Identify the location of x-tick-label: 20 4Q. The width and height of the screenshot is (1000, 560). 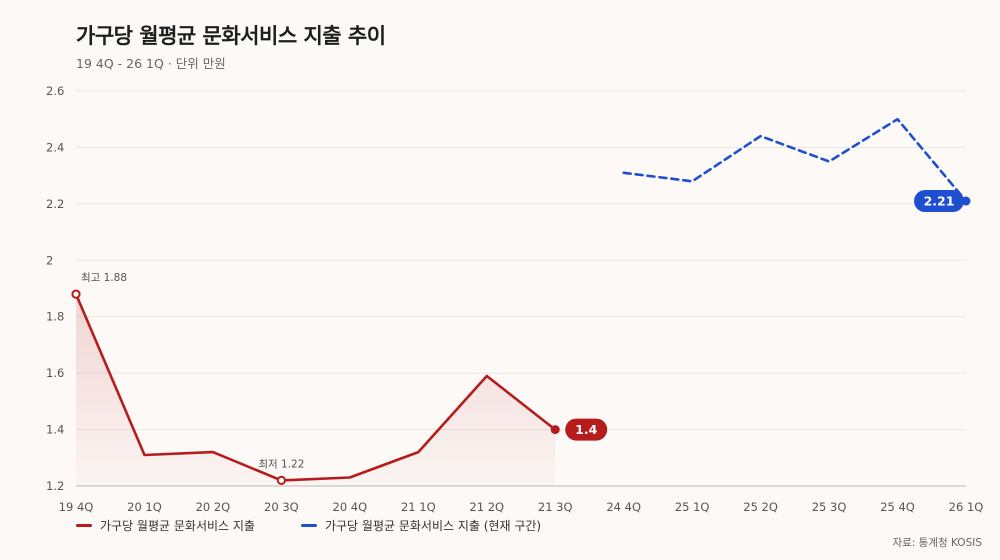
(350, 507).